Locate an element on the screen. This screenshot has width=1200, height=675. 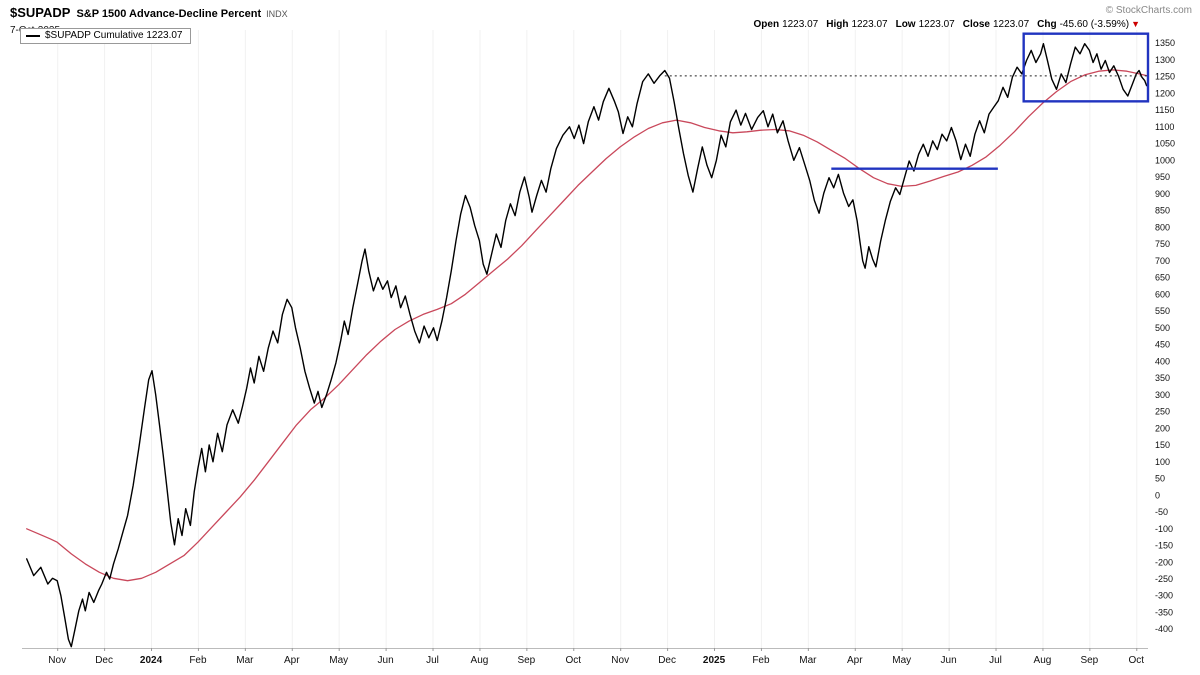
y-tick-label: 800 is located at coordinates (1162, 227).